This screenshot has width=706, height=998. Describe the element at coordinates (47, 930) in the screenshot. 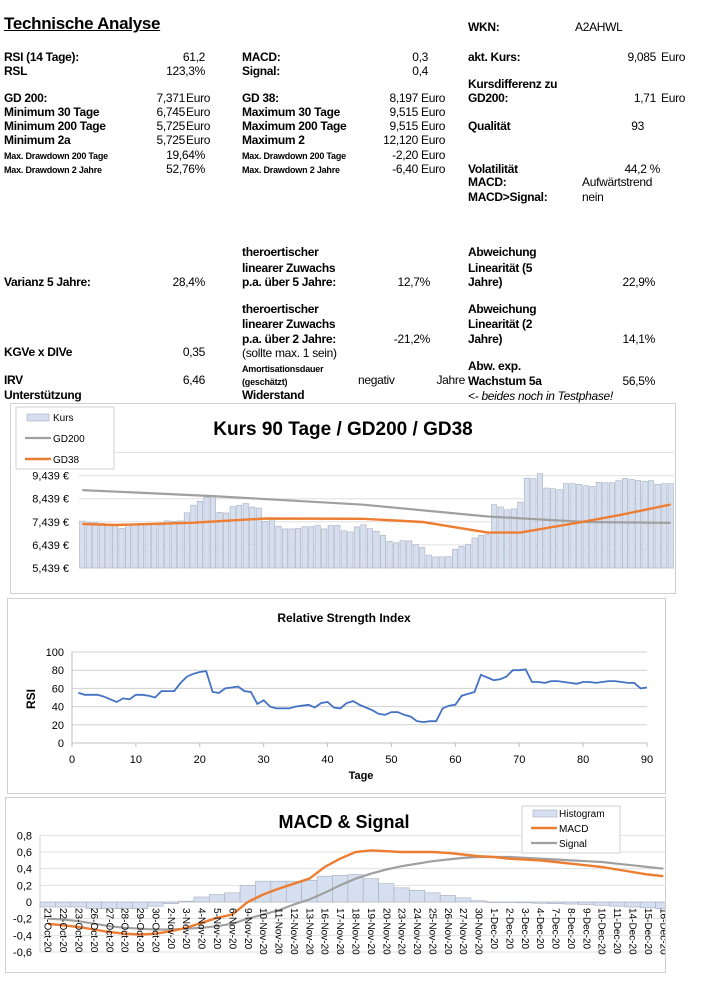

I see `x-tick-label: 21-Oct-20` at that location.